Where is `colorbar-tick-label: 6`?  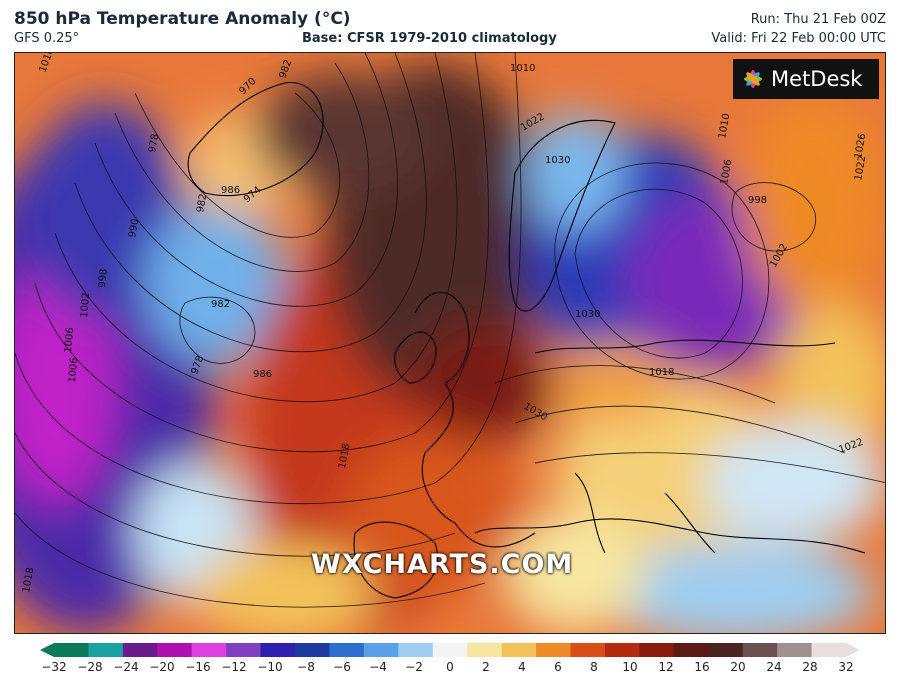
colorbar-tick-label: 6 is located at coordinates (558, 667).